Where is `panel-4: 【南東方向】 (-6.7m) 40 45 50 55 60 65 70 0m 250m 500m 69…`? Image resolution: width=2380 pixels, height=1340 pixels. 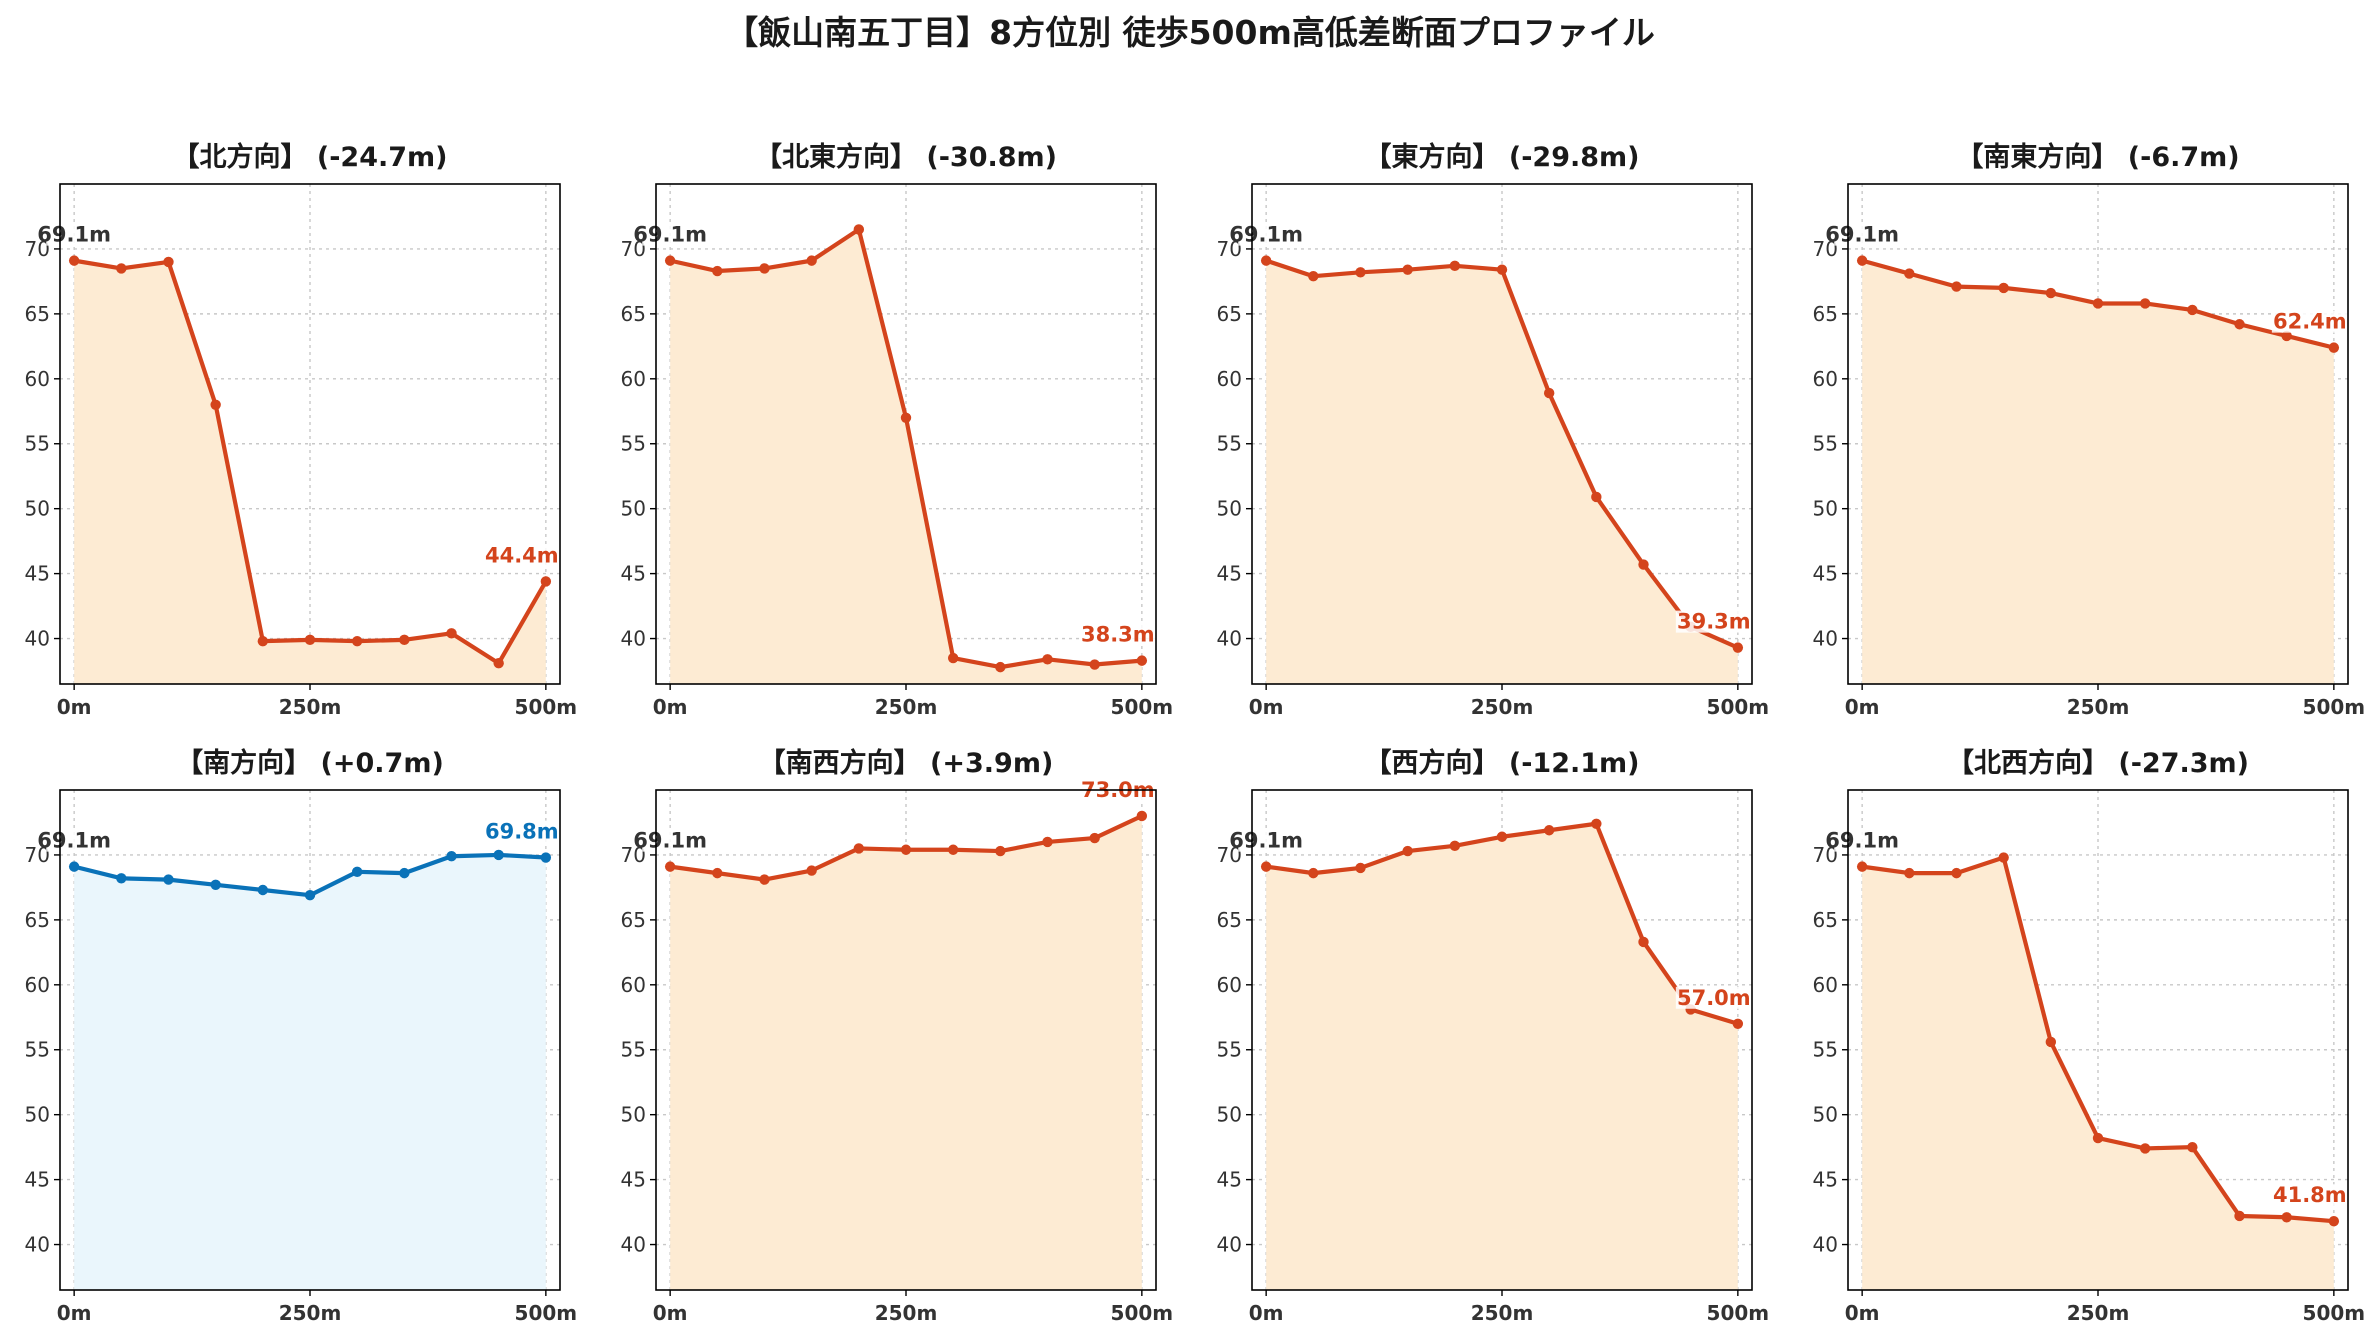 panel-4: 【南東方向】 (-6.7m) 40 45 50 55 60 65 70 0m 250m 500m 69… is located at coordinates (2089, 430).